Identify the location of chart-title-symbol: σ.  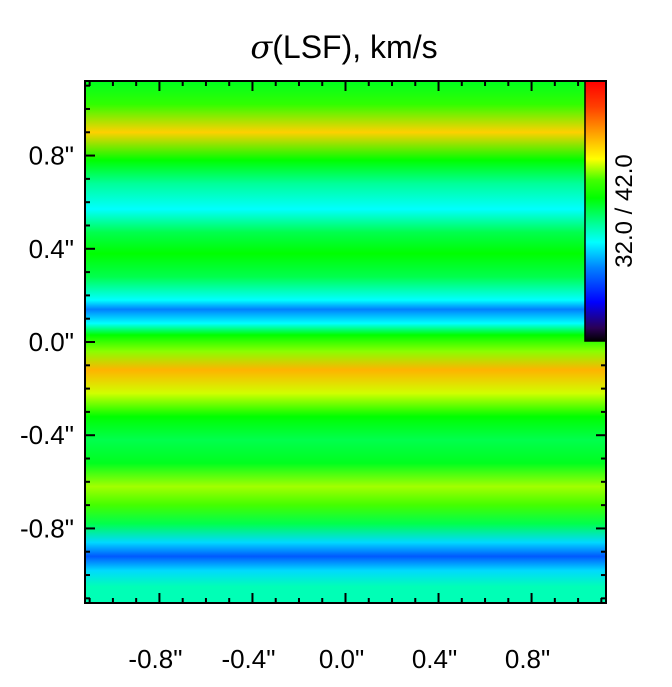
(261, 47).